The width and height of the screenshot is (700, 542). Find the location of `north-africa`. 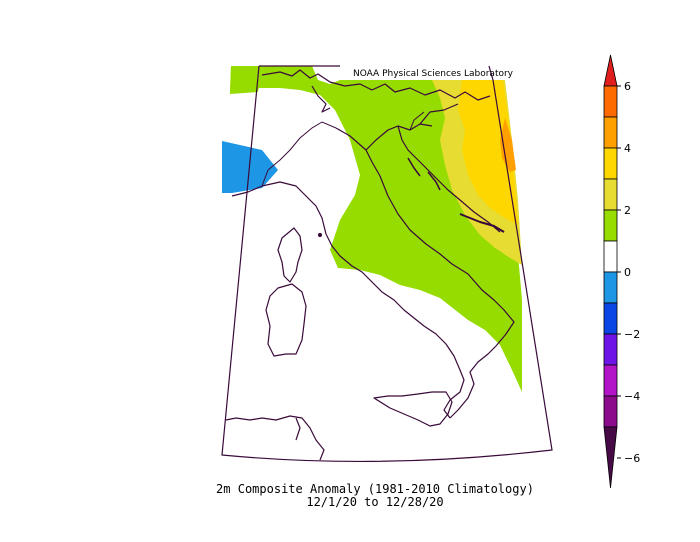

north-africa is located at coordinates (275, 438).